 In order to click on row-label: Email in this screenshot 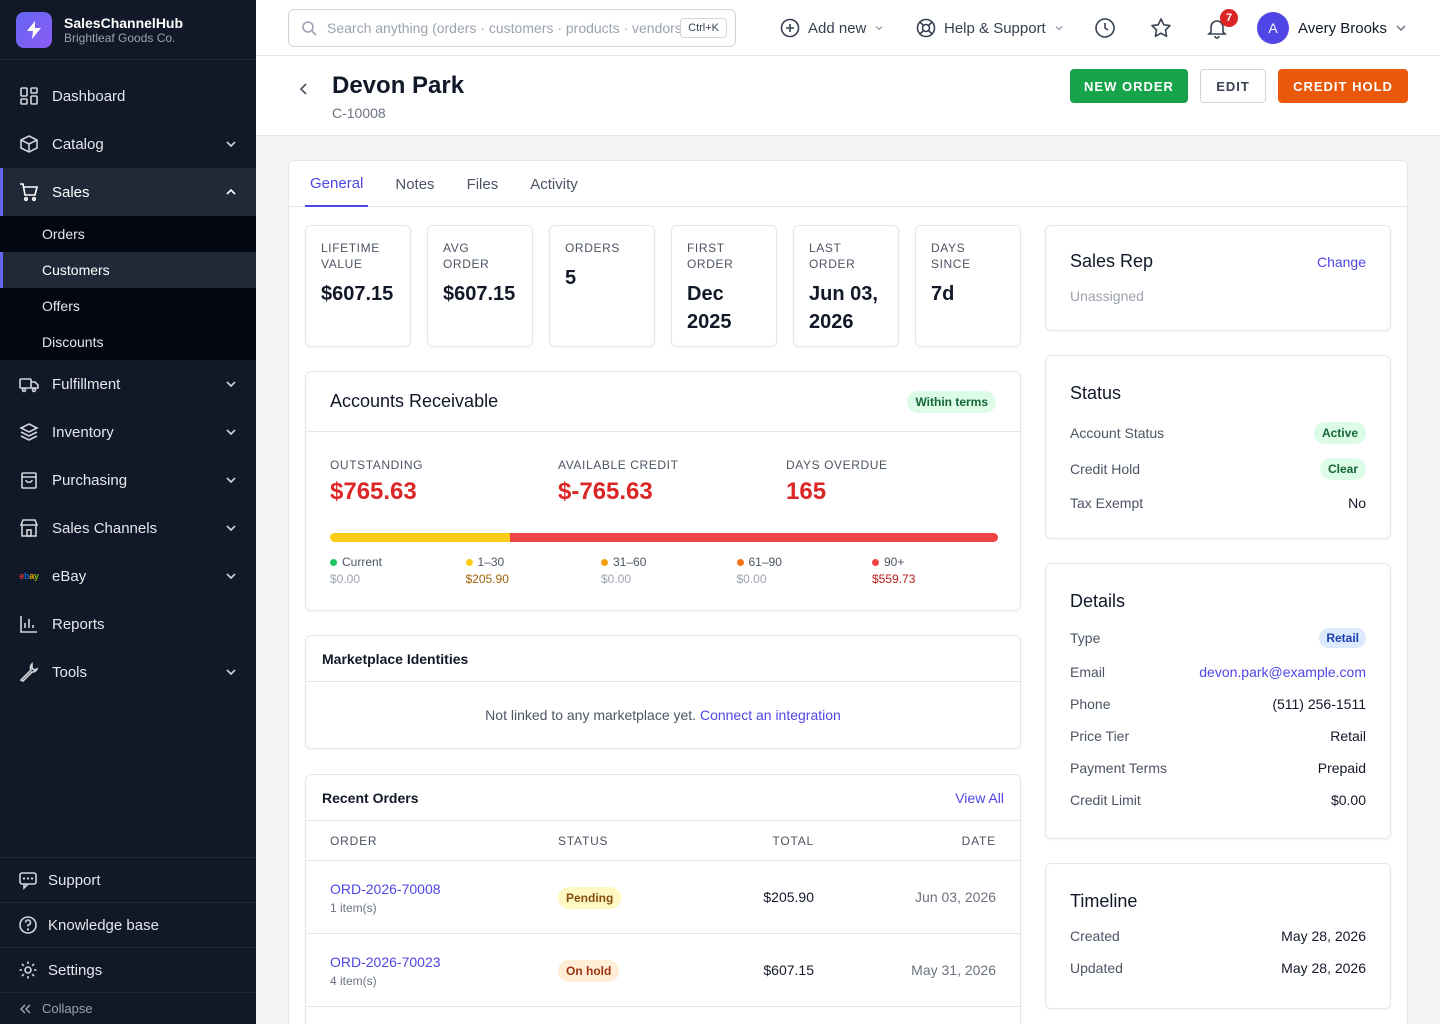, I will do `click(1088, 672)`.